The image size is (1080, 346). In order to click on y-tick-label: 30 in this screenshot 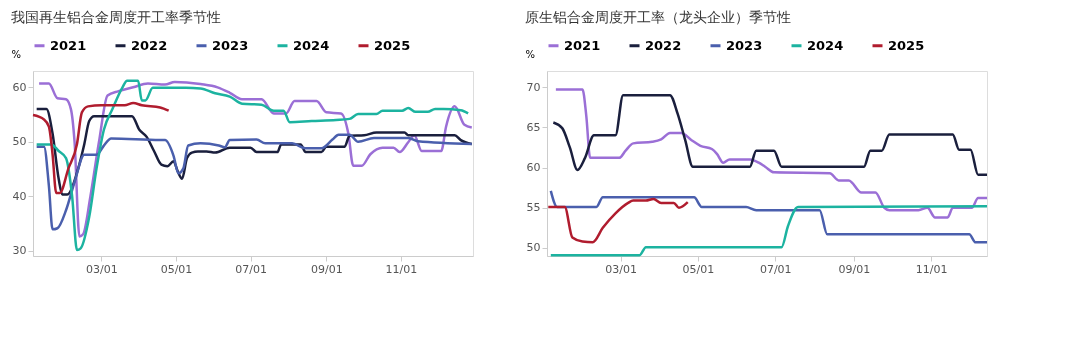, I will do `click(19, 251)`.